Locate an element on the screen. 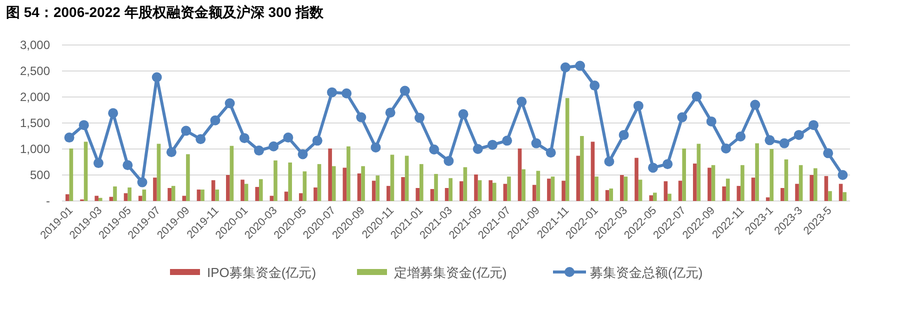  y-tick-label: 500 is located at coordinates (40, 175).